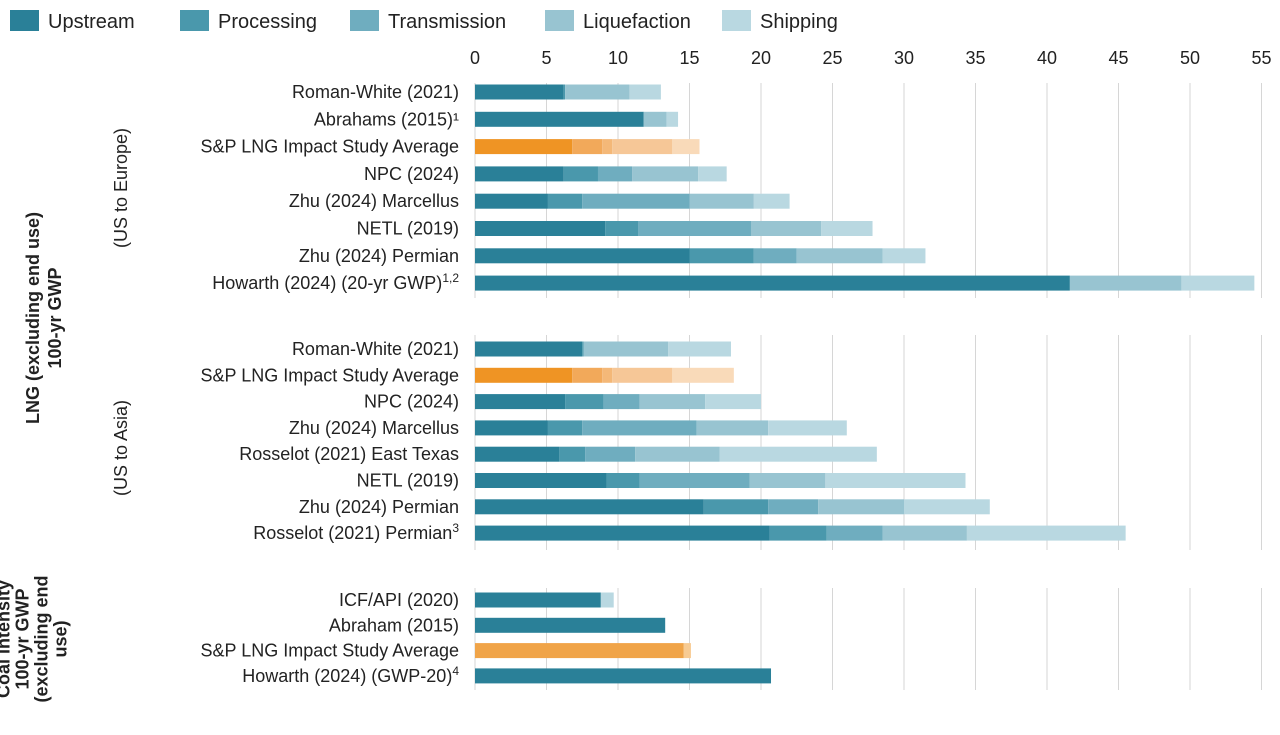 This screenshot has width=1280, height=735. What do you see at coordinates (1190, 58) in the screenshot?
I see `x-tick-label-50: 50` at bounding box center [1190, 58].